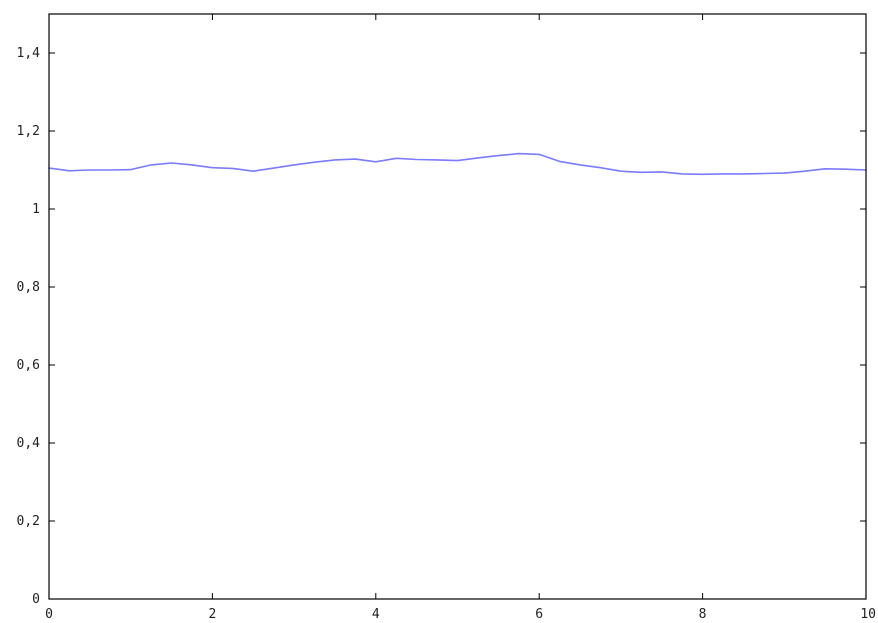  What do you see at coordinates (29, 443) in the screenshot?
I see `y-tick-label: 0,4` at bounding box center [29, 443].